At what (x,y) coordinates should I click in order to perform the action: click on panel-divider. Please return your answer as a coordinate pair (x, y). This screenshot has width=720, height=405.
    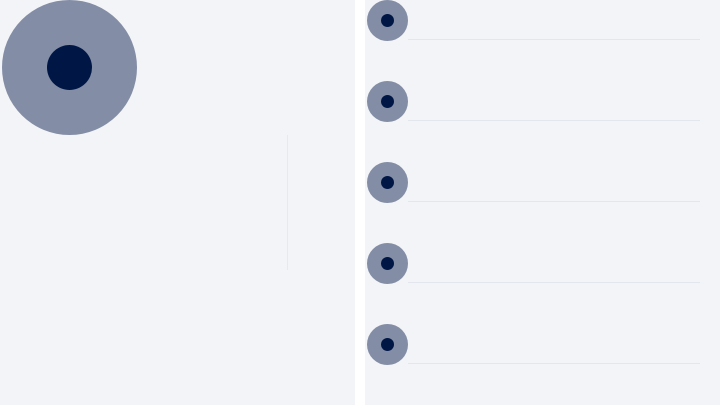
    Looking at the image, I should click on (287, 202).